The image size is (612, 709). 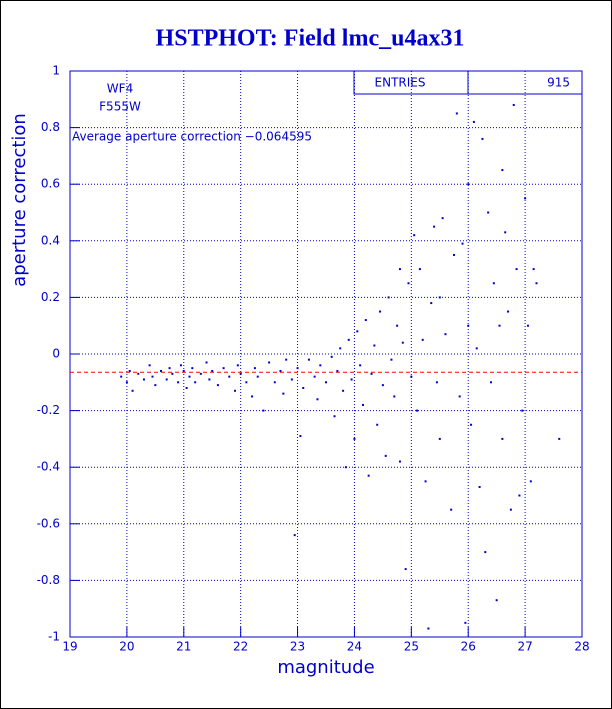 What do you see at coordinates (69, 647) in the screenshot?
I see `x-tick-label: 19` at bounding box center [69, 647].